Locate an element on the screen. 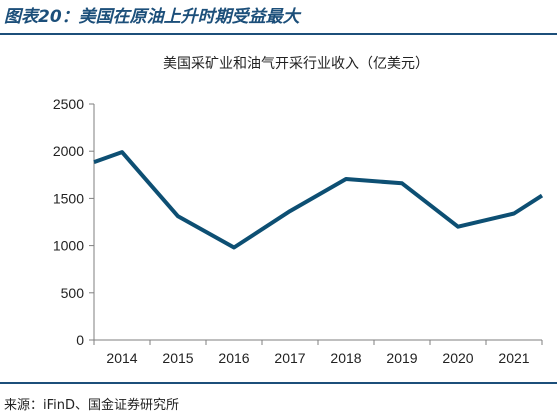  x-tick-label: 2014 is located at coordinates (121, 358).